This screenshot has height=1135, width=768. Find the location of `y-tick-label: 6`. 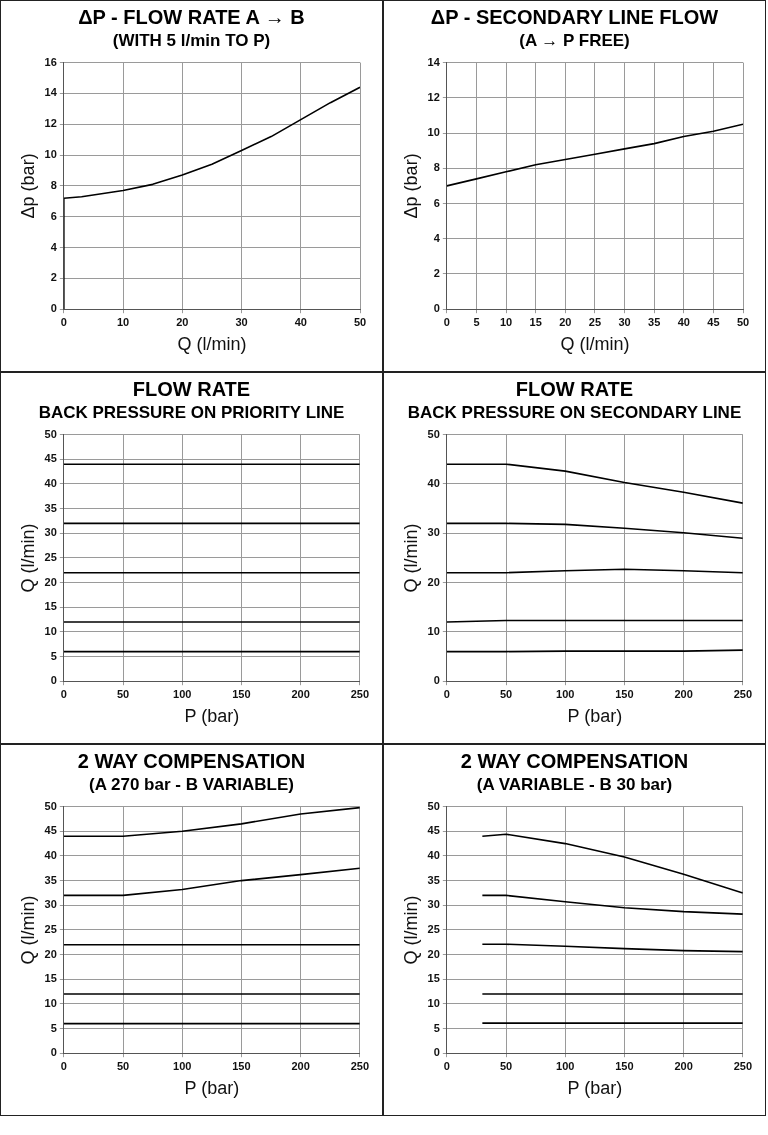

y-tick-label: 6 is located at coordinates (53, 215).